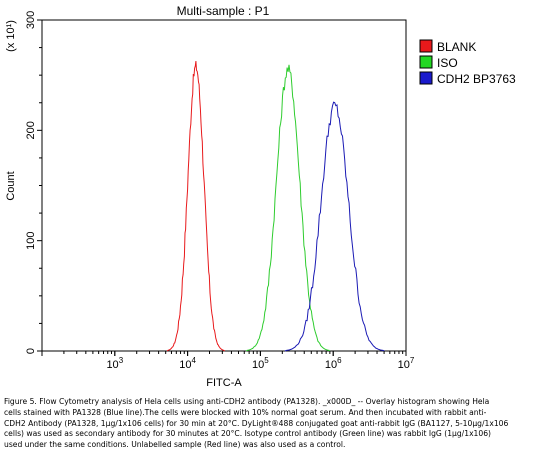 The width and height of the screenshot is (547, 459). Describe the element at coordinates (31, 20) in the screenshot. I see `y-tick-label: 300` at that location.